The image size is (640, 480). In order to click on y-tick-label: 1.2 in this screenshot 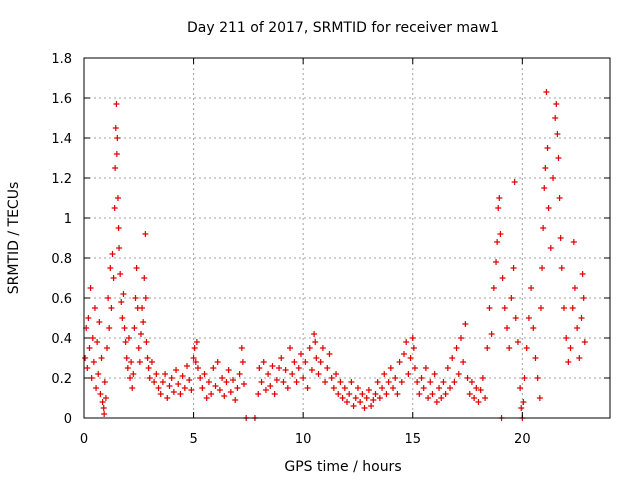, I will do `click(61, 179)`.